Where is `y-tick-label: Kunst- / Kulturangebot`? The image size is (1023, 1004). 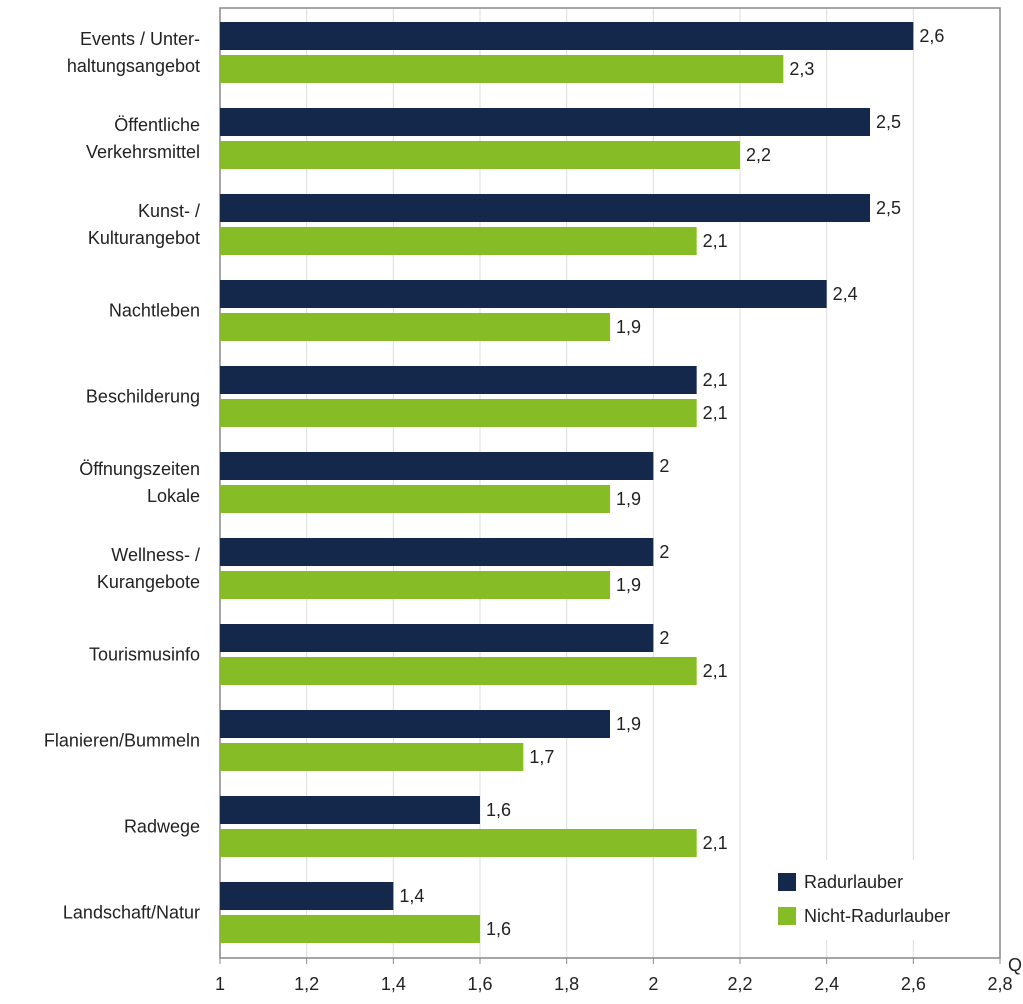 y-tick-label: Kunst- / Kulturangebot is located at coordinates (143, 224).